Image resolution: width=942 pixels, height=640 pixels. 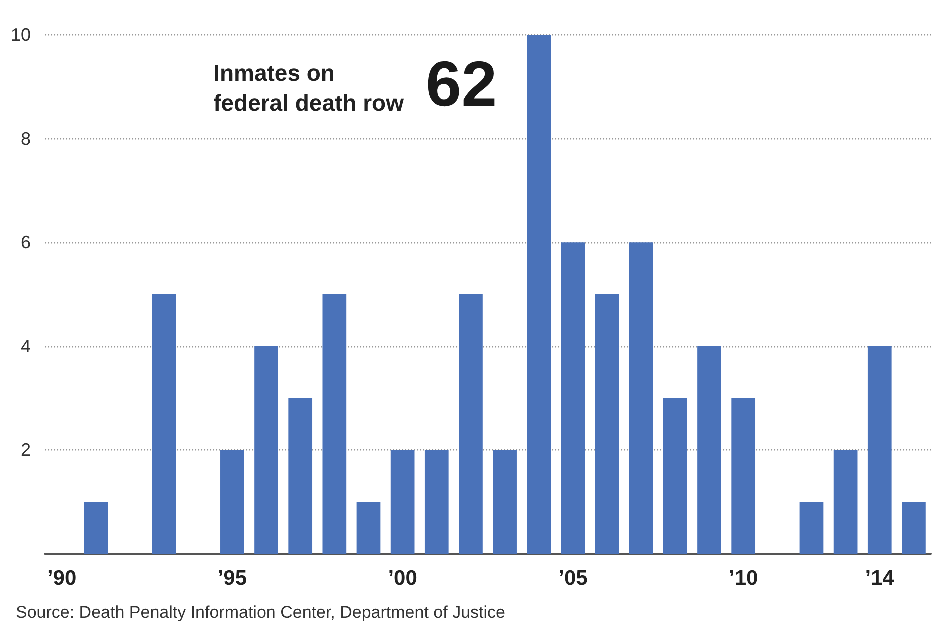 What do you see at coordinates (21, 35) in the screenshot?
I see `y-tick-label: 10` at bounding box center [21, 35].